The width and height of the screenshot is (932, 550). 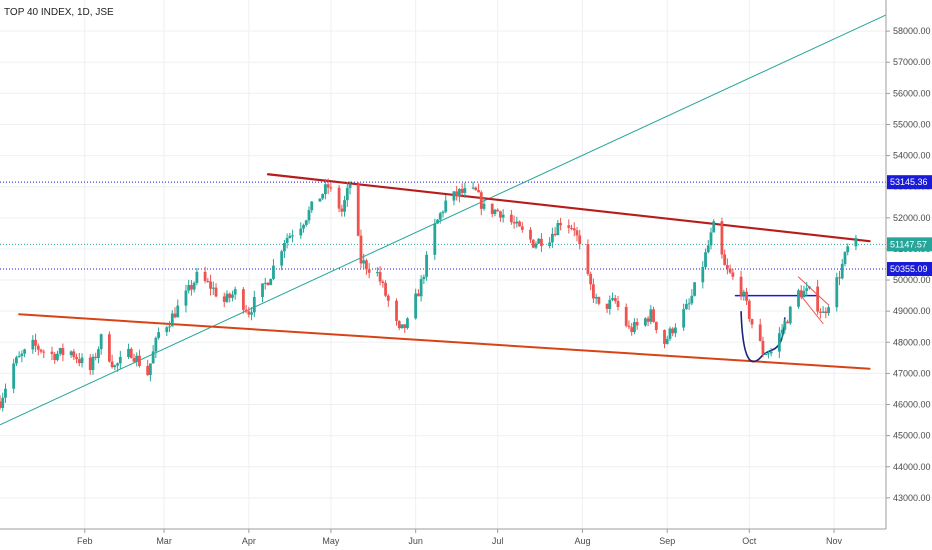 What do you see at coordinates (164, 541) in the screenshot?
I see `time-tick-label: Mar` at bounding box center [164, 541].